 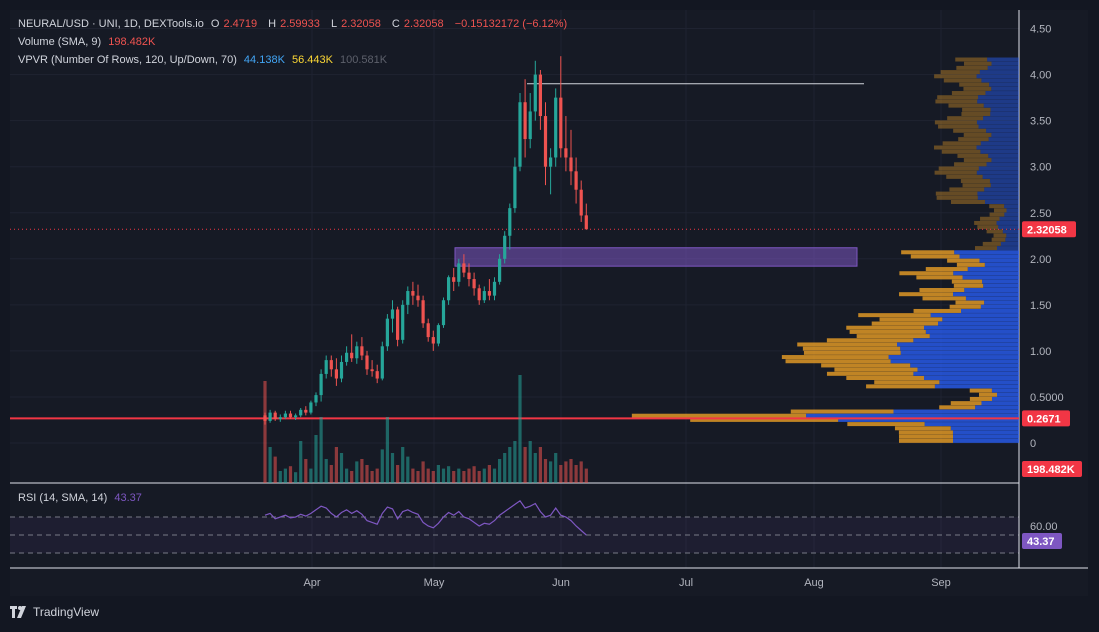 What do you see at coordinates (941, 583) in the screenshot?
I see `time-label-sep: Sep` at bounding box center [941, 583].